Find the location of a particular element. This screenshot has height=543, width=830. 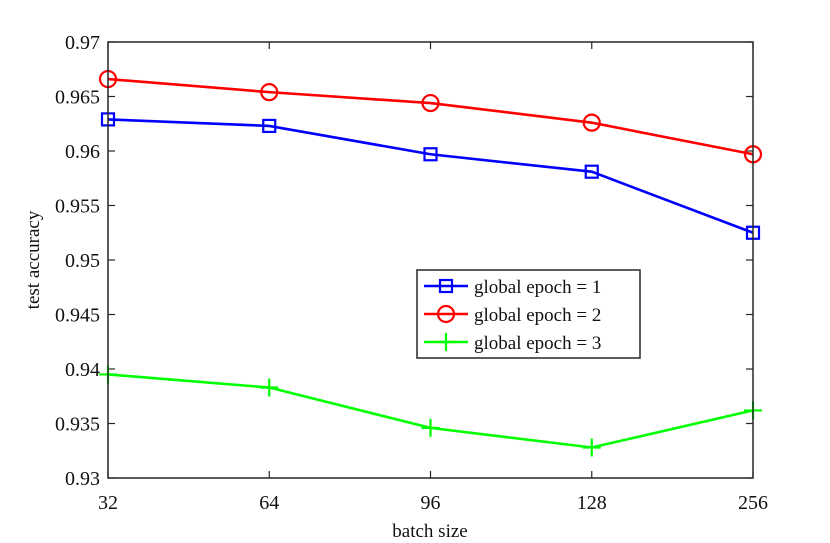

legend-label: global epoch = 3 is located at coordinates (537, 343).